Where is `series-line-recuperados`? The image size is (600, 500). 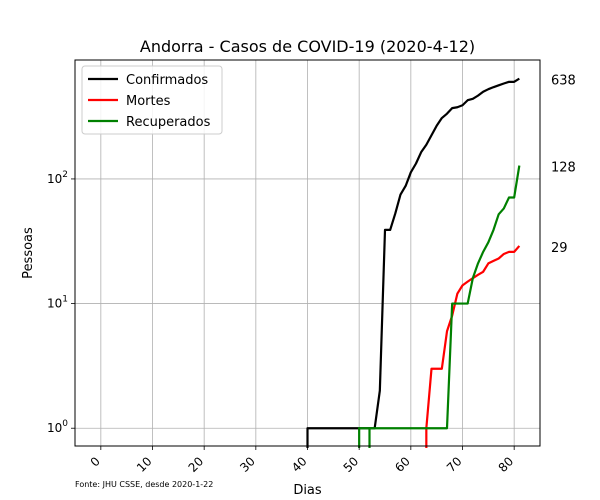 series-line-recuperados is located at coordinates (444, 306).